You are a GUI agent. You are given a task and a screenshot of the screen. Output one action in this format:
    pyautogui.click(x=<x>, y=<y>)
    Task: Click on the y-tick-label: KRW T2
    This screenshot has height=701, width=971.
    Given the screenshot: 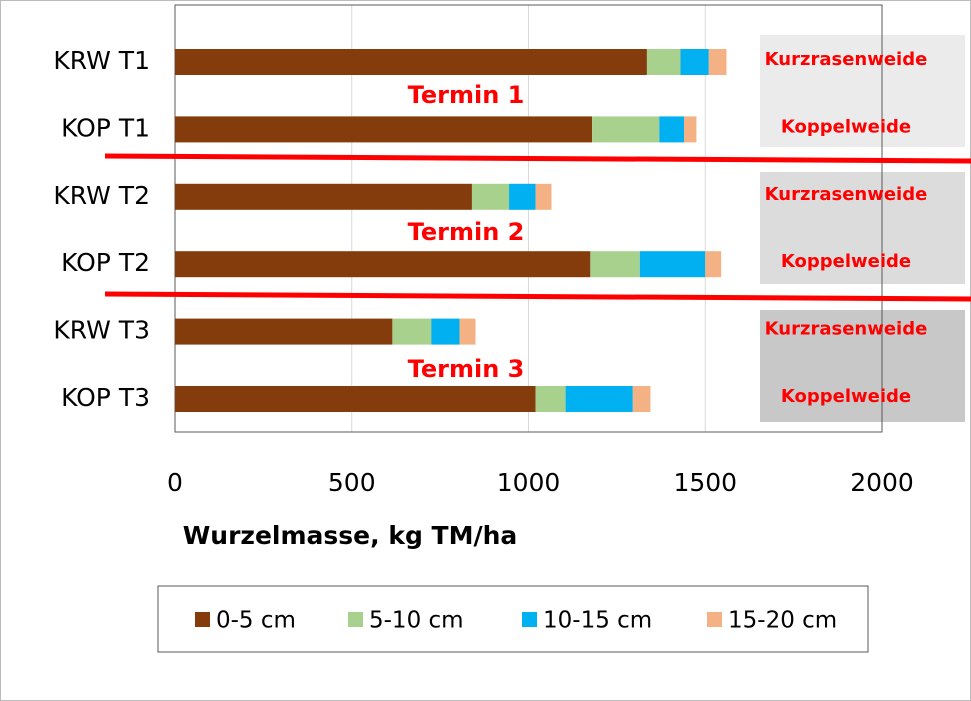 What is the action you would take?
    pyautogui.click(x=101, y=195)
    